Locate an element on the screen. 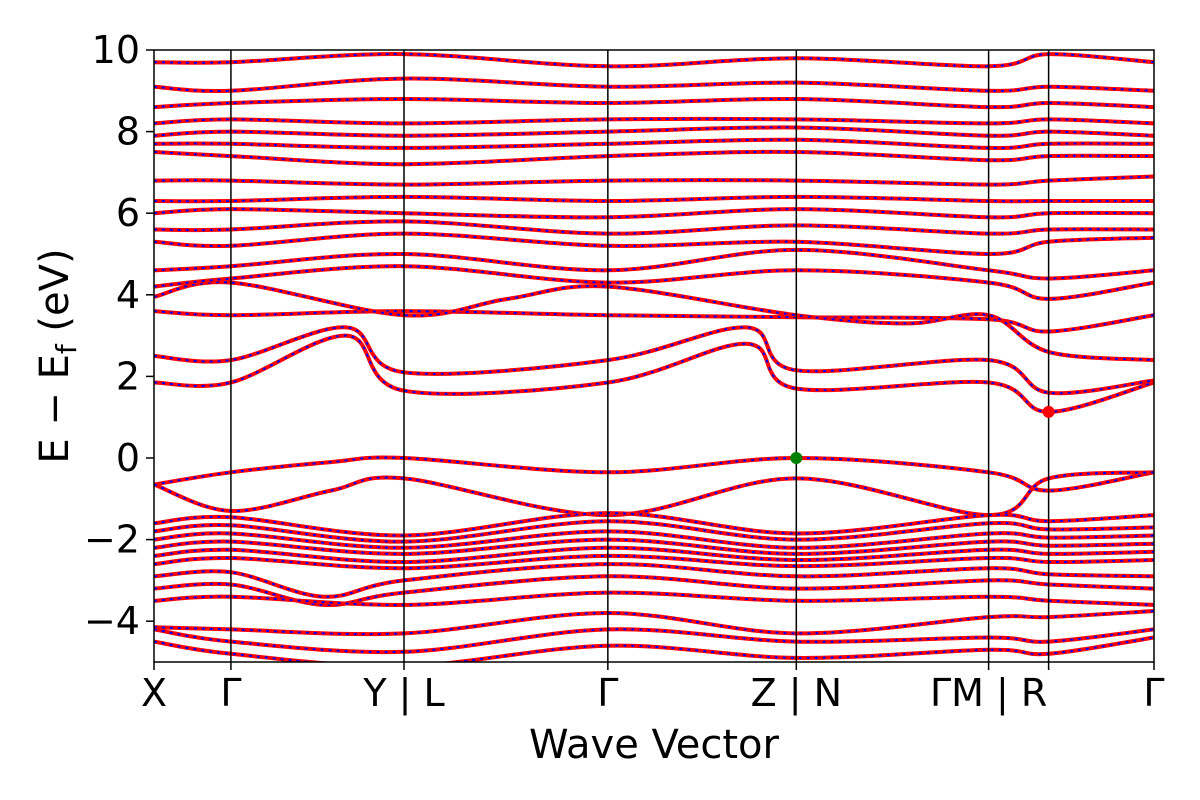 This screenshot has height=800, width=1200. x-tick-label-4: Z | N is located at coordinates (796, 693).